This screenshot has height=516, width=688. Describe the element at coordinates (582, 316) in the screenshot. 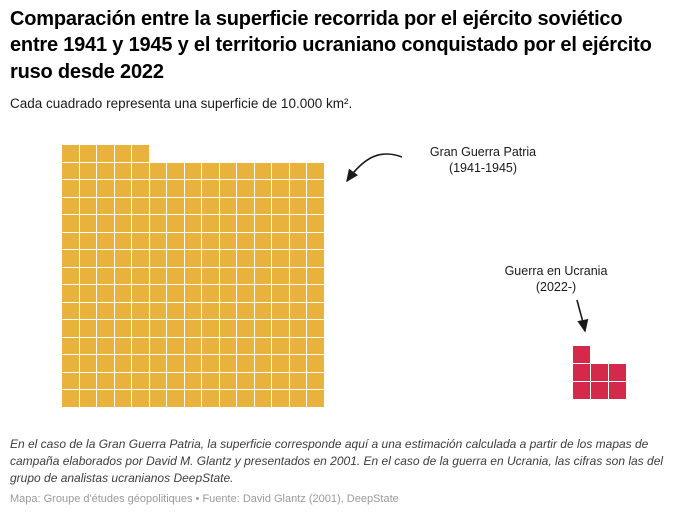

I see `arrow-to-red-waffle` at that location.